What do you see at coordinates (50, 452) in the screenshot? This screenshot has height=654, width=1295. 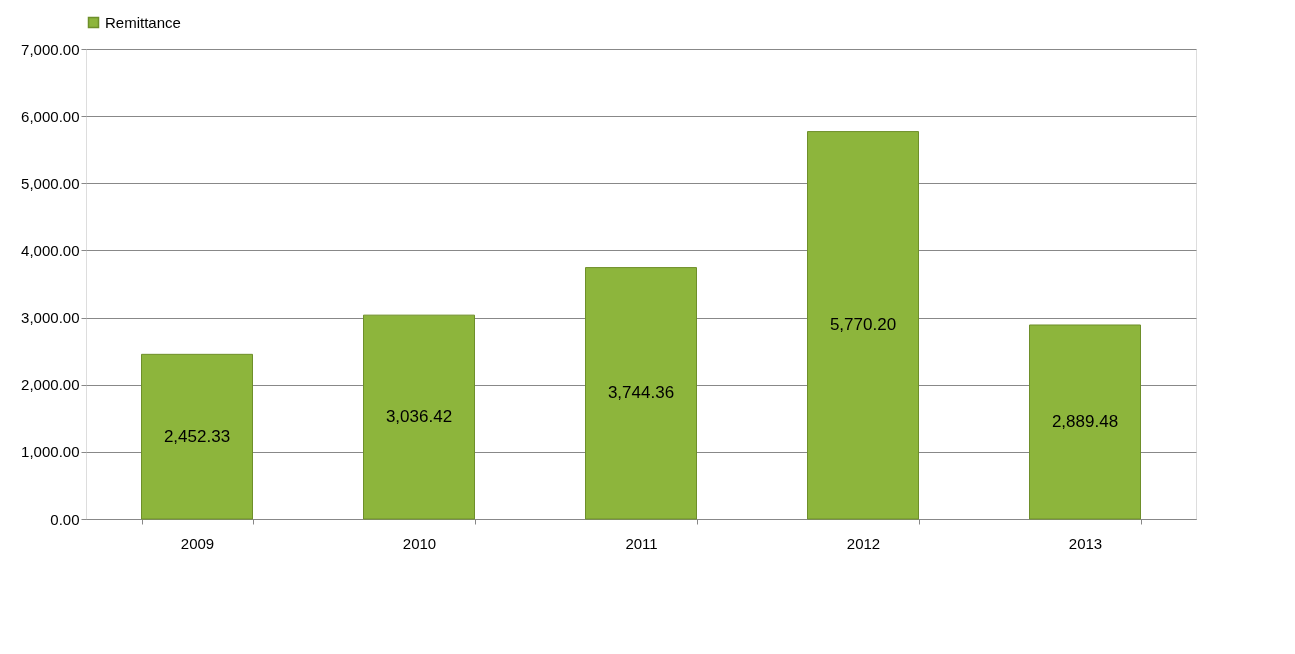 I see `y-tick-label: 1,000.00` at bounding box center [50, 452].